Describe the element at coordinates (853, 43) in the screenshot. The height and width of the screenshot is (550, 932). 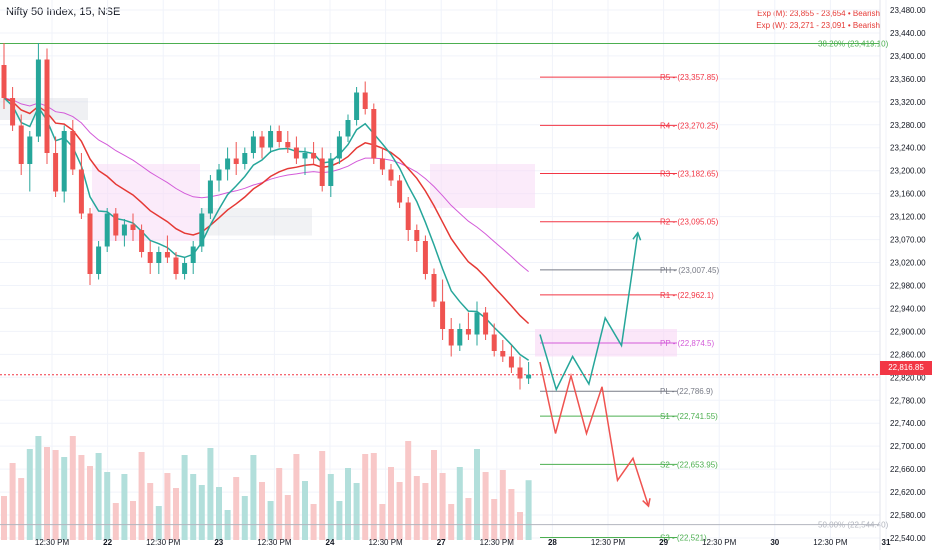
I see `fib-label: 38.20% (23,419.10)` at that location.